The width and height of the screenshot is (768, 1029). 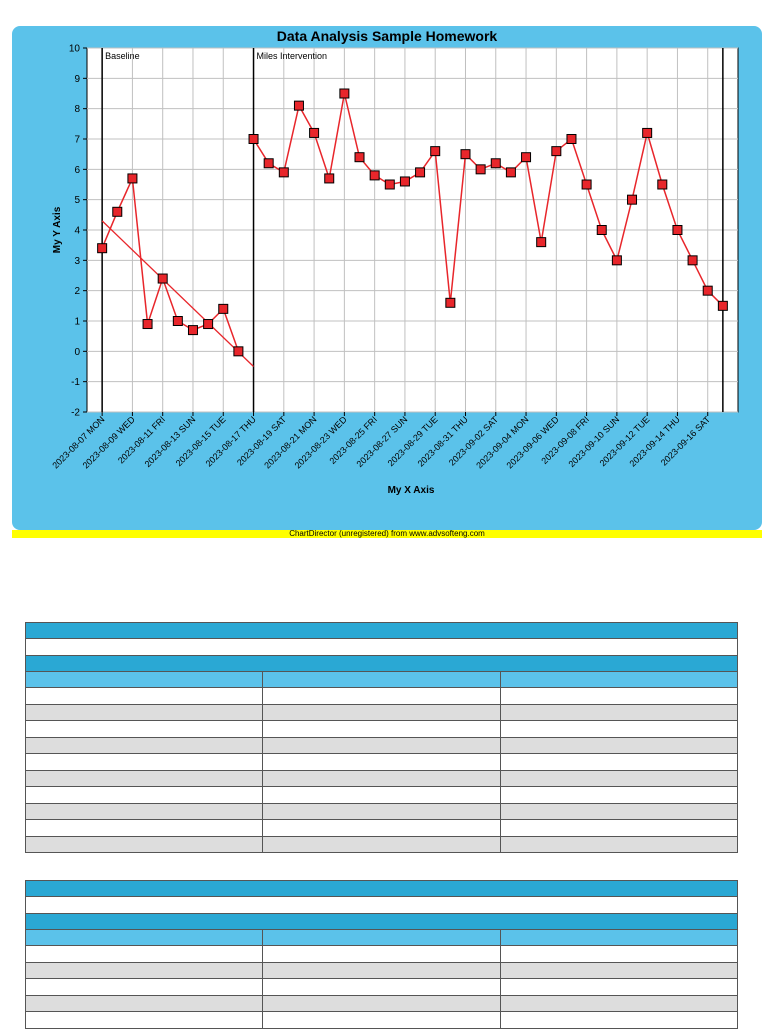 I want to click on phase-label: Baseline, so click(x=122, y=56).